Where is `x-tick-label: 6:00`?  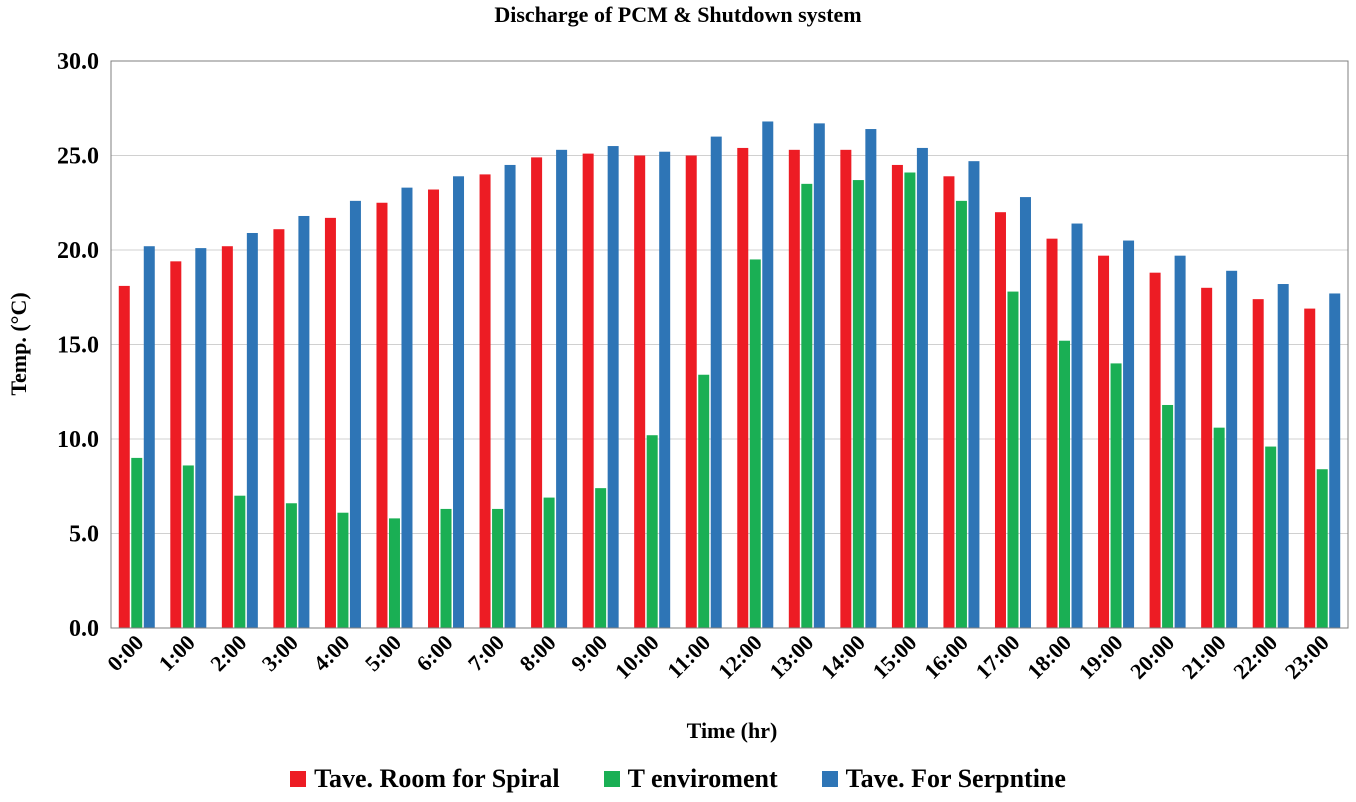
x-tick-label: 6:00 is located at coordinates (434, 653).